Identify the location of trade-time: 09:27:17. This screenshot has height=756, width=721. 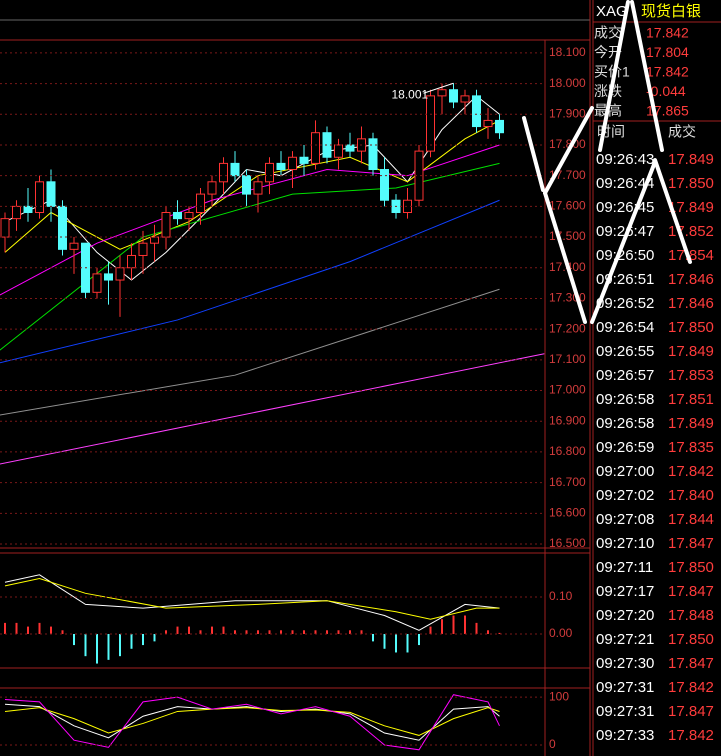
(625, 591).